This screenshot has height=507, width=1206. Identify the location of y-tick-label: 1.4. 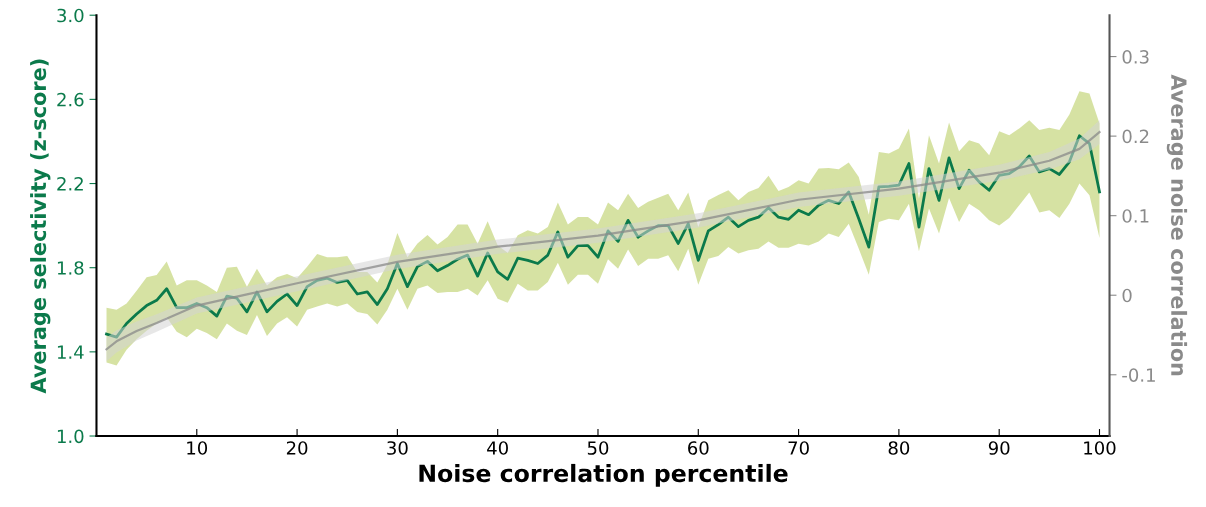
(70, 352).